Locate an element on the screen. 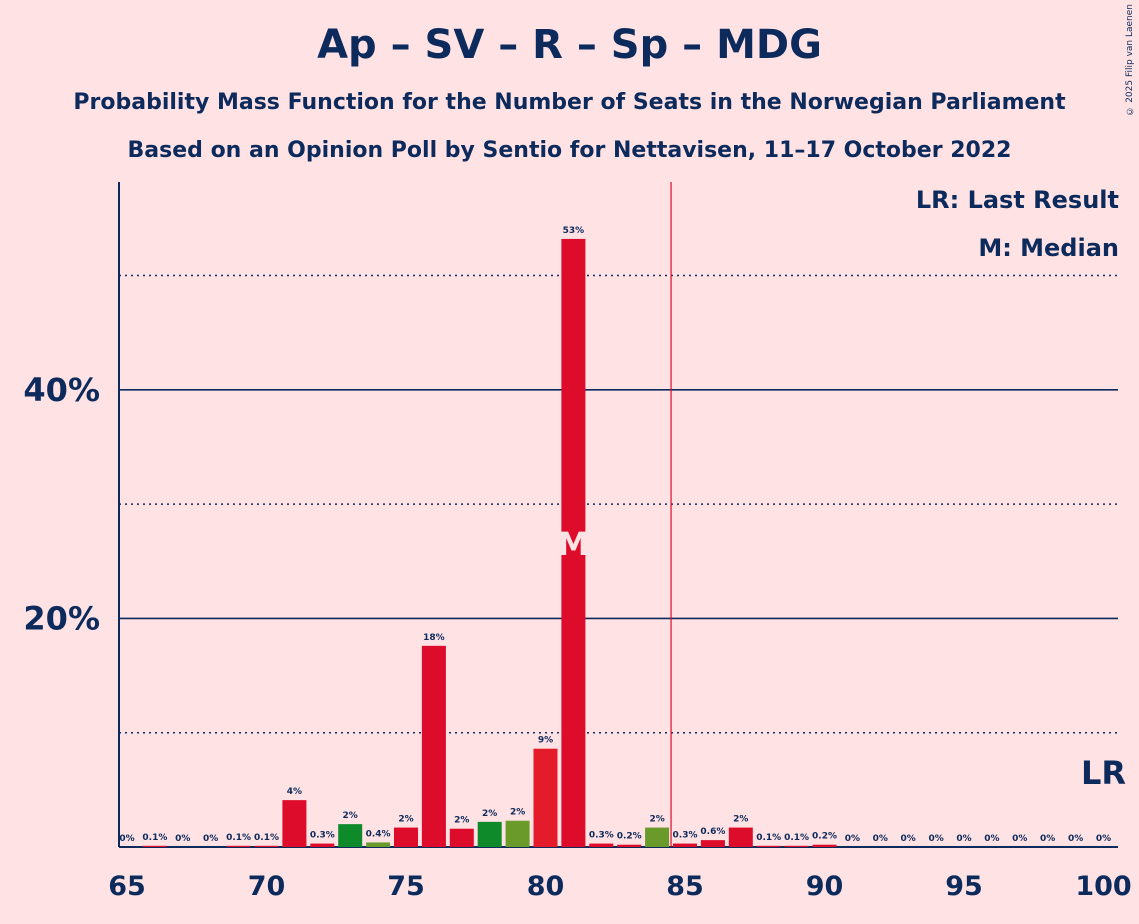  legend-last-result: LR: Last Result is located at coordinates (1017, 200).